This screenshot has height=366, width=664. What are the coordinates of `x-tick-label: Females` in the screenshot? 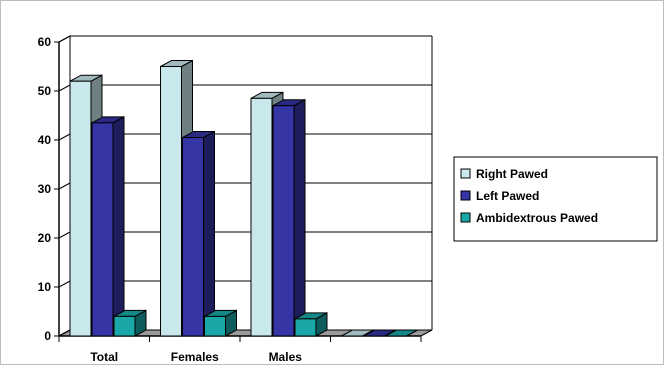 It's located at (195, 357).